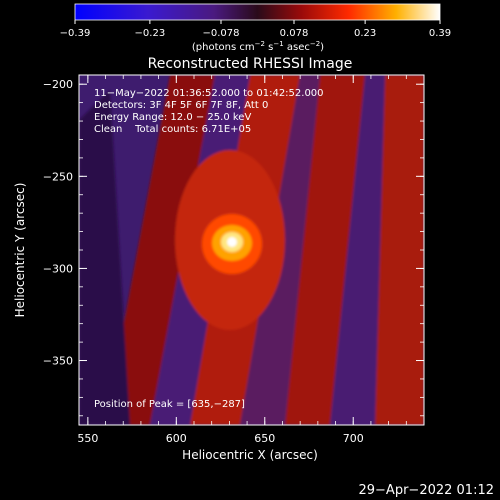  What do you see at coordinates (365, 33) in the screenshot?
I see `colorbar-tick-label: 0.23` at bounding box center [365, 33].